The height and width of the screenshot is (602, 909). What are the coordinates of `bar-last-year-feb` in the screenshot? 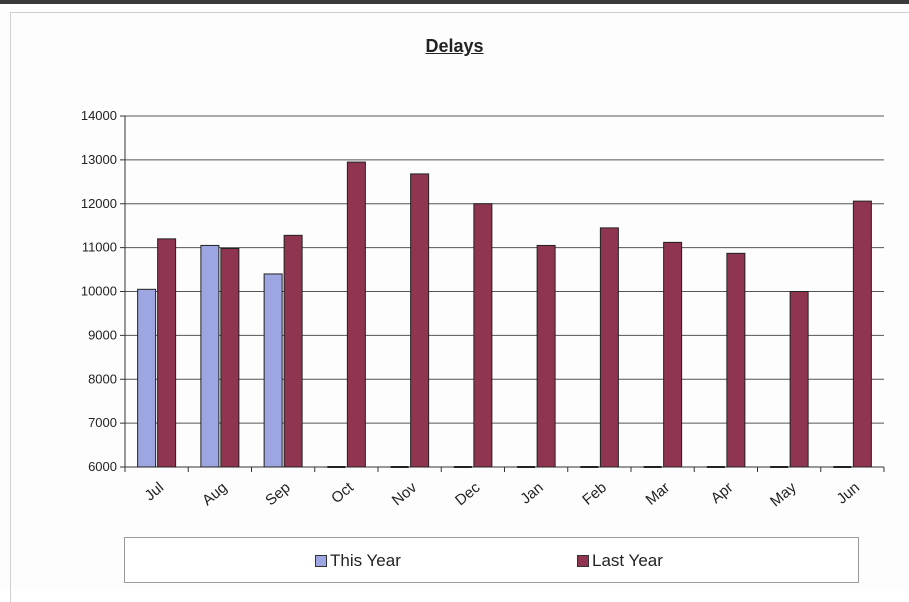 It's located at (609, 347).